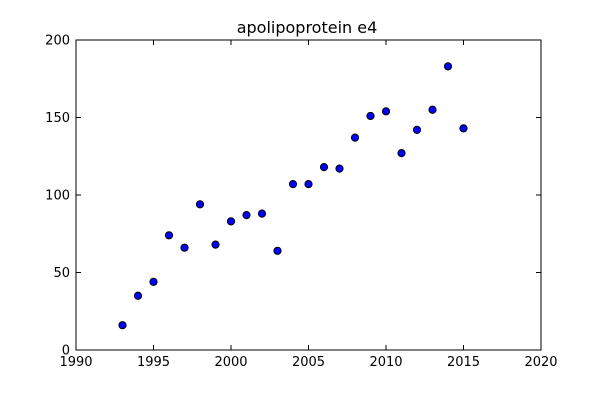  Describe the element at coordinates (153, 362) in the screenshot. I see `x-tick-label: 1995` at that location.